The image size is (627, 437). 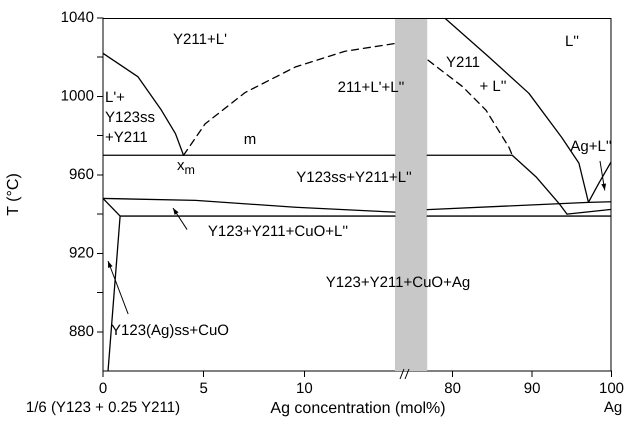 I want to click on annotation: + L'', so click(x=493, y=87).